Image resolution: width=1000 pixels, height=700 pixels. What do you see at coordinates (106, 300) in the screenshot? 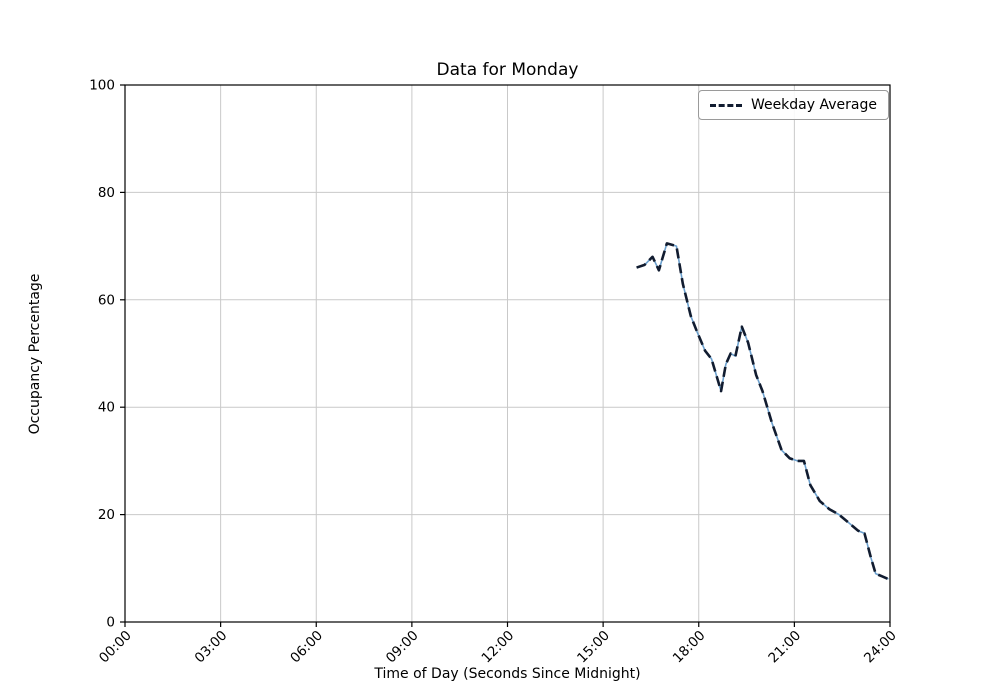
I see `y-tick-label: 60` at bounding box center [106, 300].